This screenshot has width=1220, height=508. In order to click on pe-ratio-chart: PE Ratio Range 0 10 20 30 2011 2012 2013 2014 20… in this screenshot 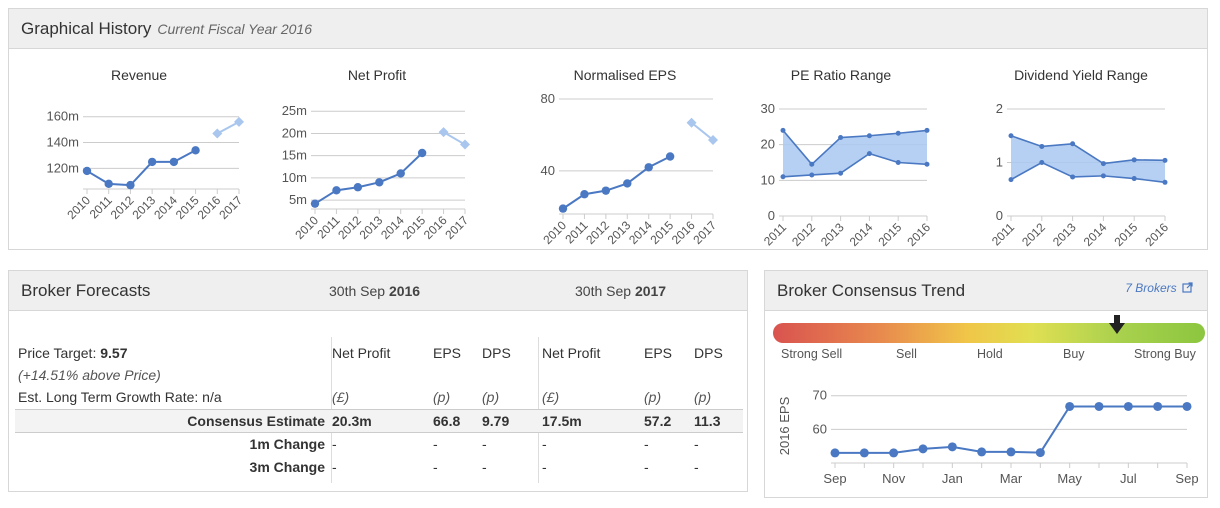, I will do `click(841, 149)`.